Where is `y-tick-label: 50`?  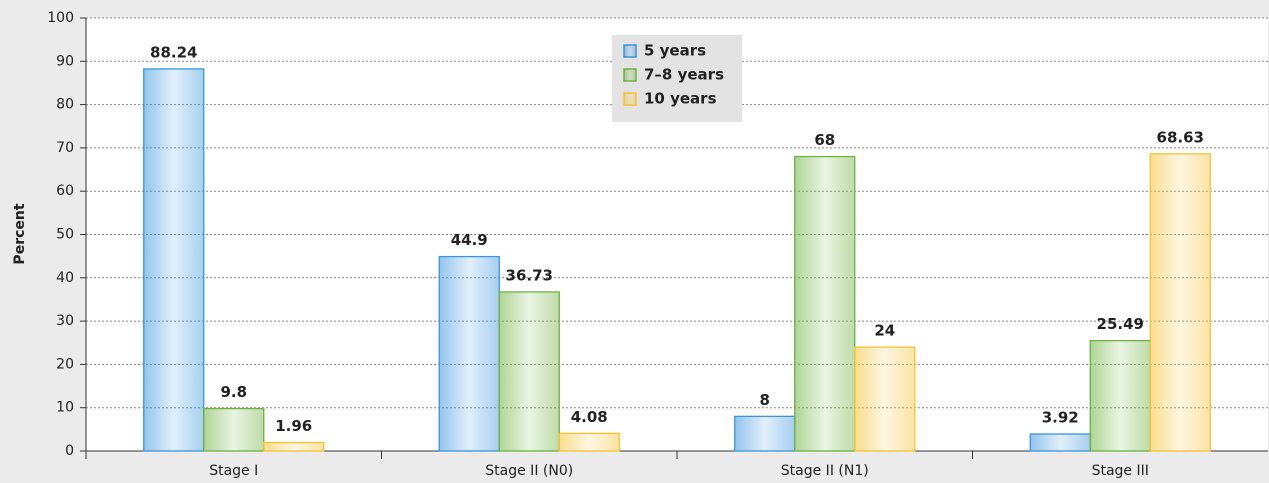 y-tick-label: 50 is located at coordinates (65, 235).